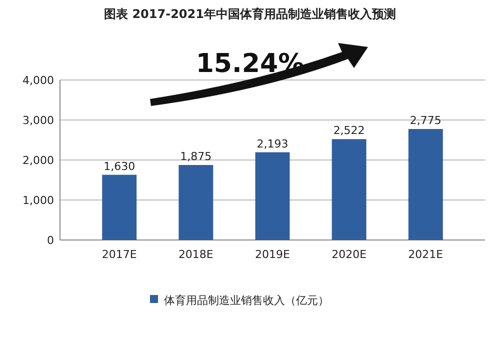  Describe the element at coordinates (196, 156) in the screenshot. I see `text: 1,875` at that location.